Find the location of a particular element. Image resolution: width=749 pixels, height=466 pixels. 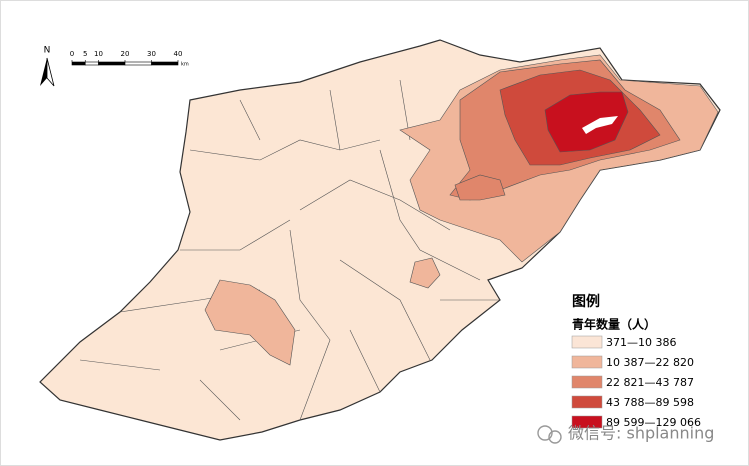

scale-label: 40 is located at coordinates (178, 54).